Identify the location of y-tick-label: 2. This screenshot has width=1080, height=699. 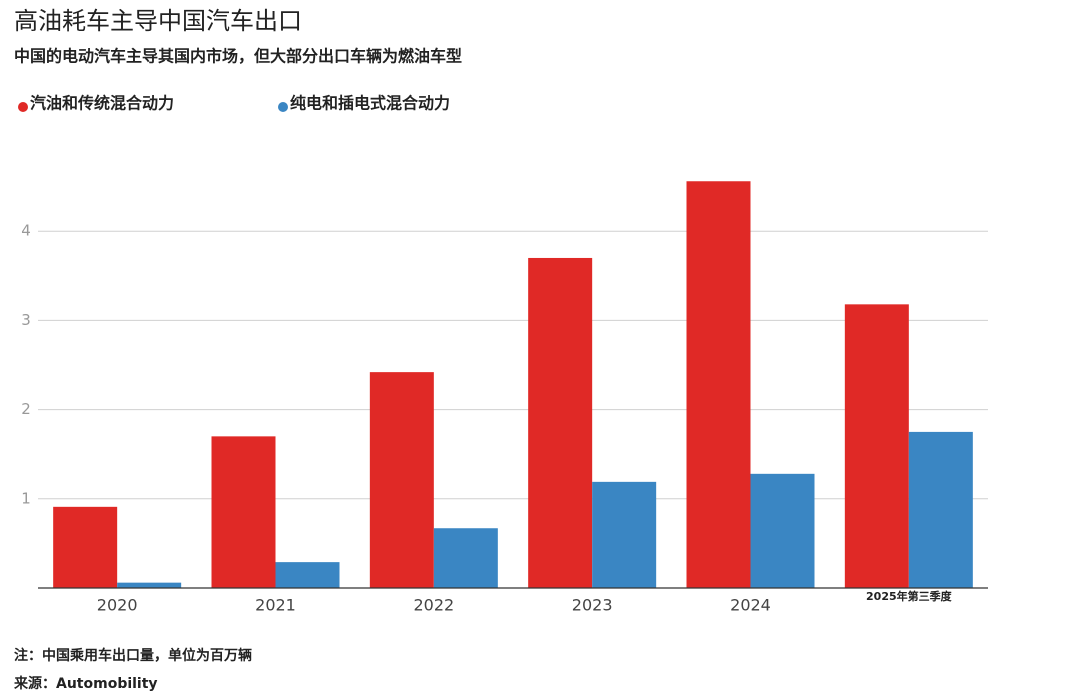
(26, 409).